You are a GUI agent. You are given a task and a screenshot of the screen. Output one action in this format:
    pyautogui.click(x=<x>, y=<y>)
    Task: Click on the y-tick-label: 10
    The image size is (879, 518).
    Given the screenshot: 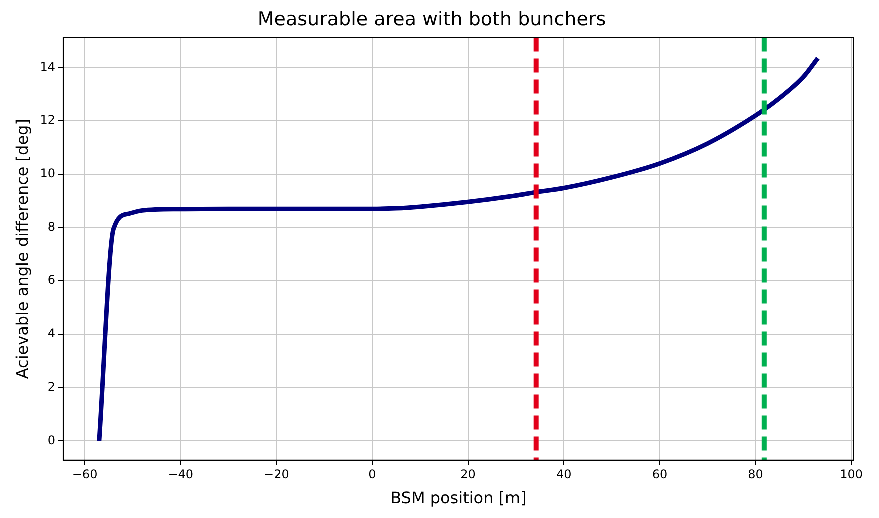 What is the action you would take?
    pyautogui.click(x=48, y=173)
    